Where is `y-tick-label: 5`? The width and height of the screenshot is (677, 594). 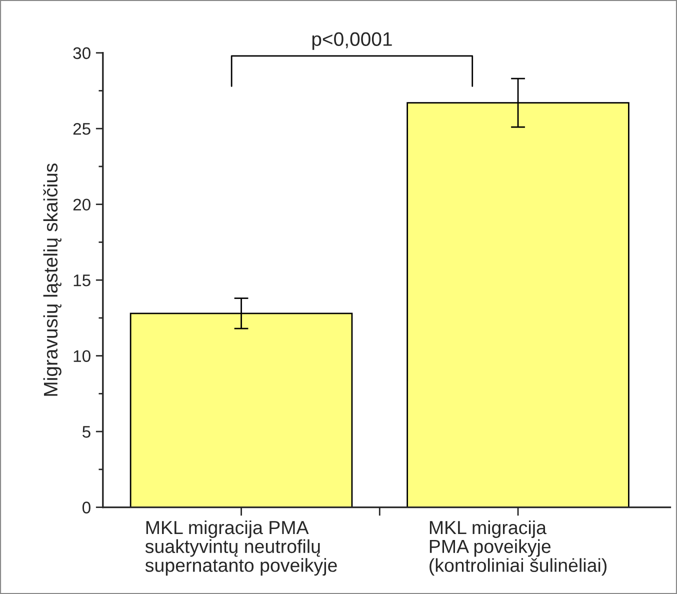
y-tick-label: 5 is located at coordinates (86, 432).